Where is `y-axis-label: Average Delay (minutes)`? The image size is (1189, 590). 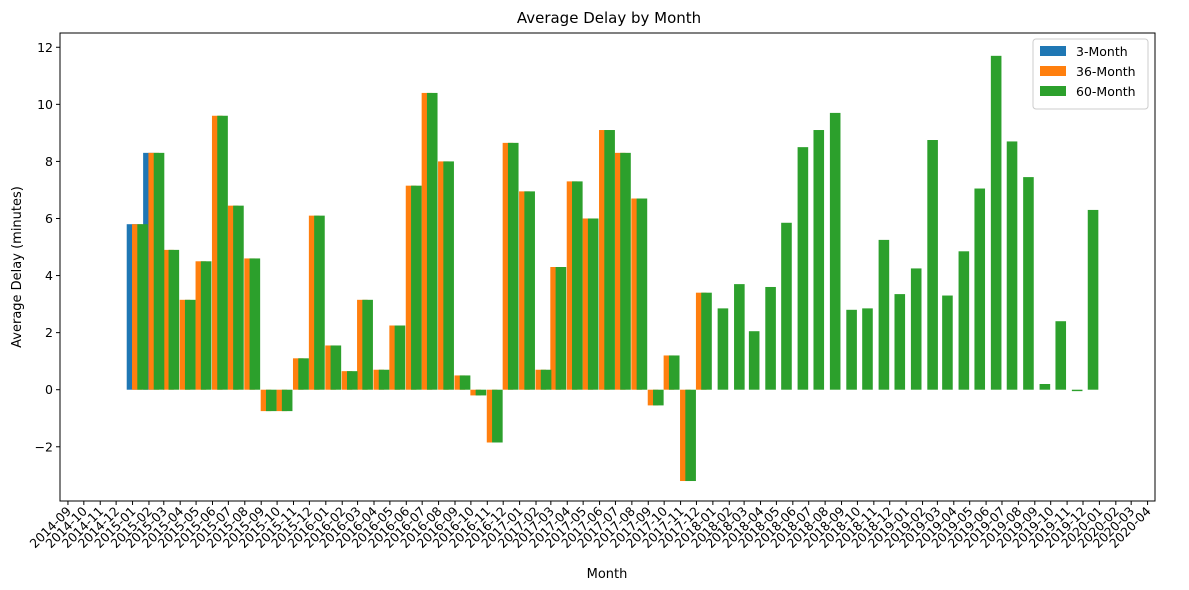 y-axis-label: Average Delay (minutes) is located at coordinates (17, 267).